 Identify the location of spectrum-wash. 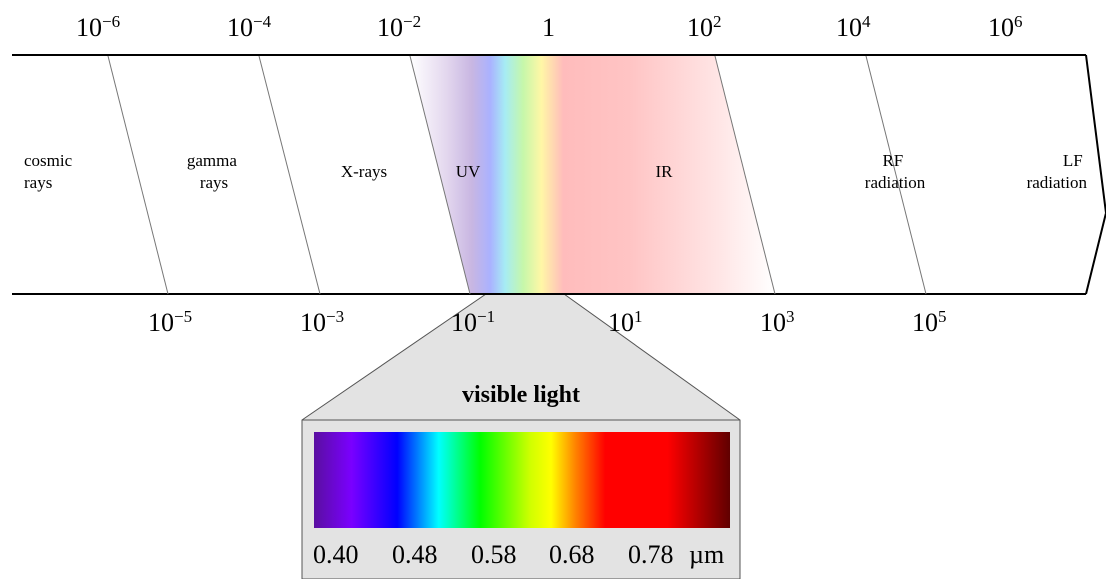
(592, 175).